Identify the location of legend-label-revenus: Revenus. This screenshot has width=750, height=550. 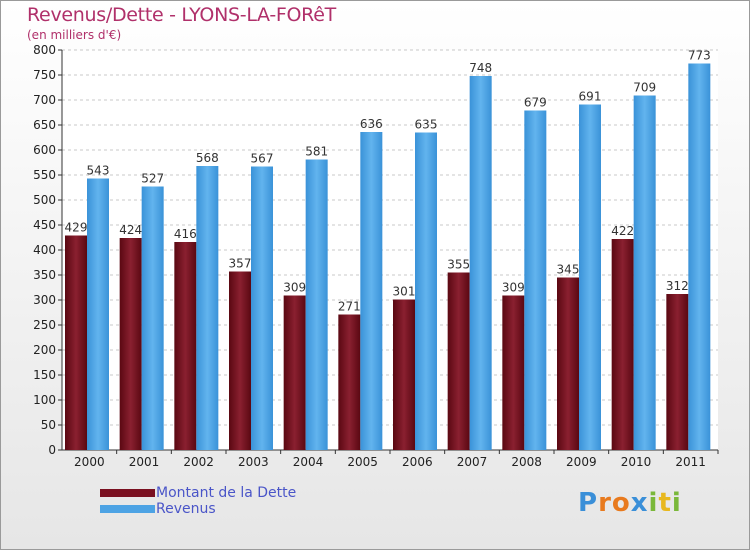
(186, 509).